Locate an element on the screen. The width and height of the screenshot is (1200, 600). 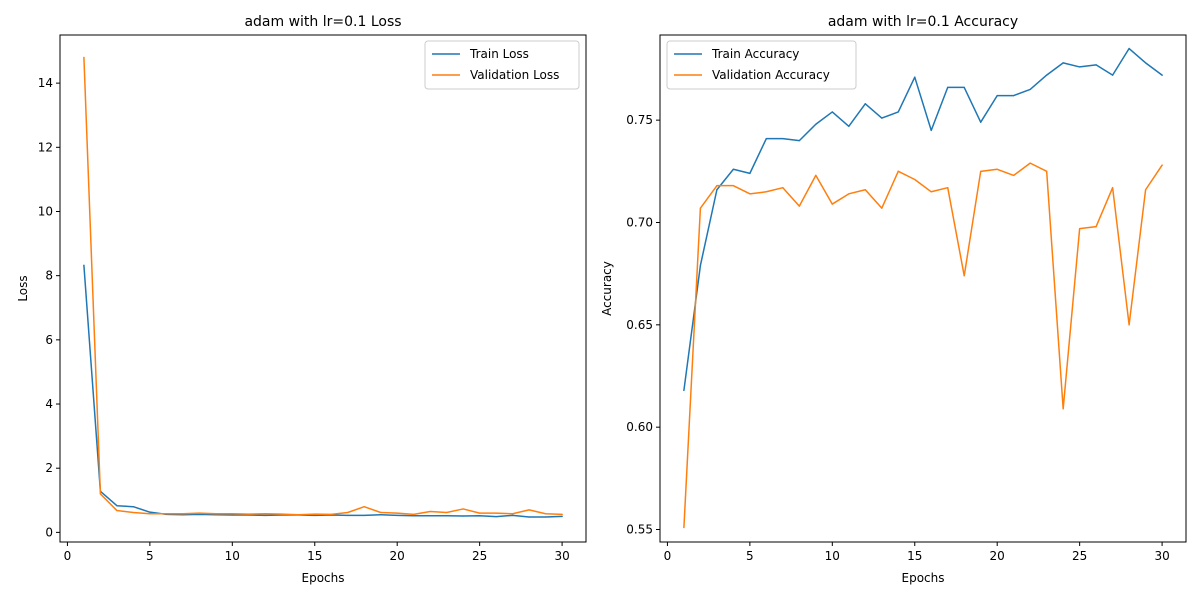
legend: Train Loss Validation Loss is located at coordinates (502, 65).